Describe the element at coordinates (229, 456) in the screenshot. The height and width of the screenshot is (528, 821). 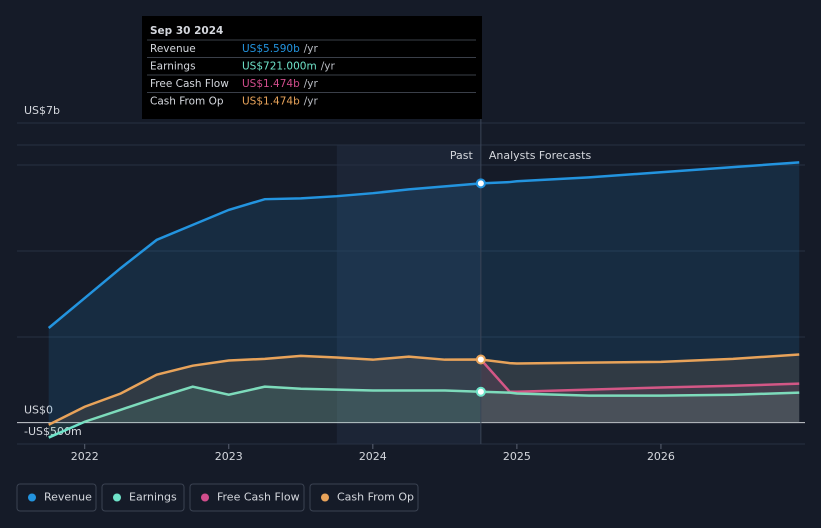
I see `x-tick-label: 2023` at that location.